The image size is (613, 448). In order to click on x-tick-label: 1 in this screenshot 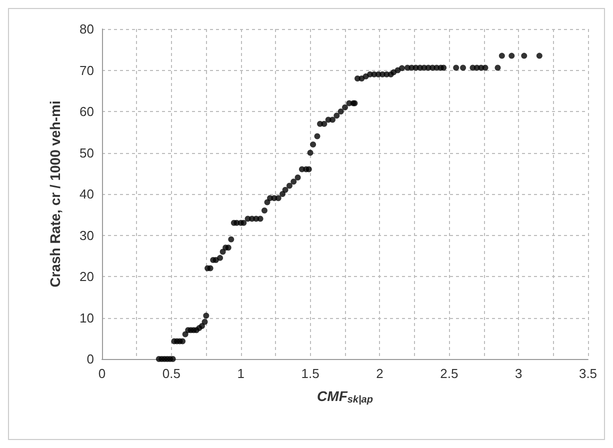, I will do `click(240, 373)`.